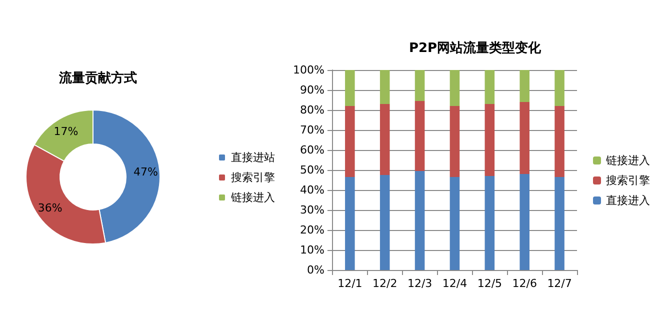 The height and width of the screenshot is (323, 665). Describe the element at coordinates (489, 283) in the screenshot. I see `x-tick-label: 12/5` at that location.